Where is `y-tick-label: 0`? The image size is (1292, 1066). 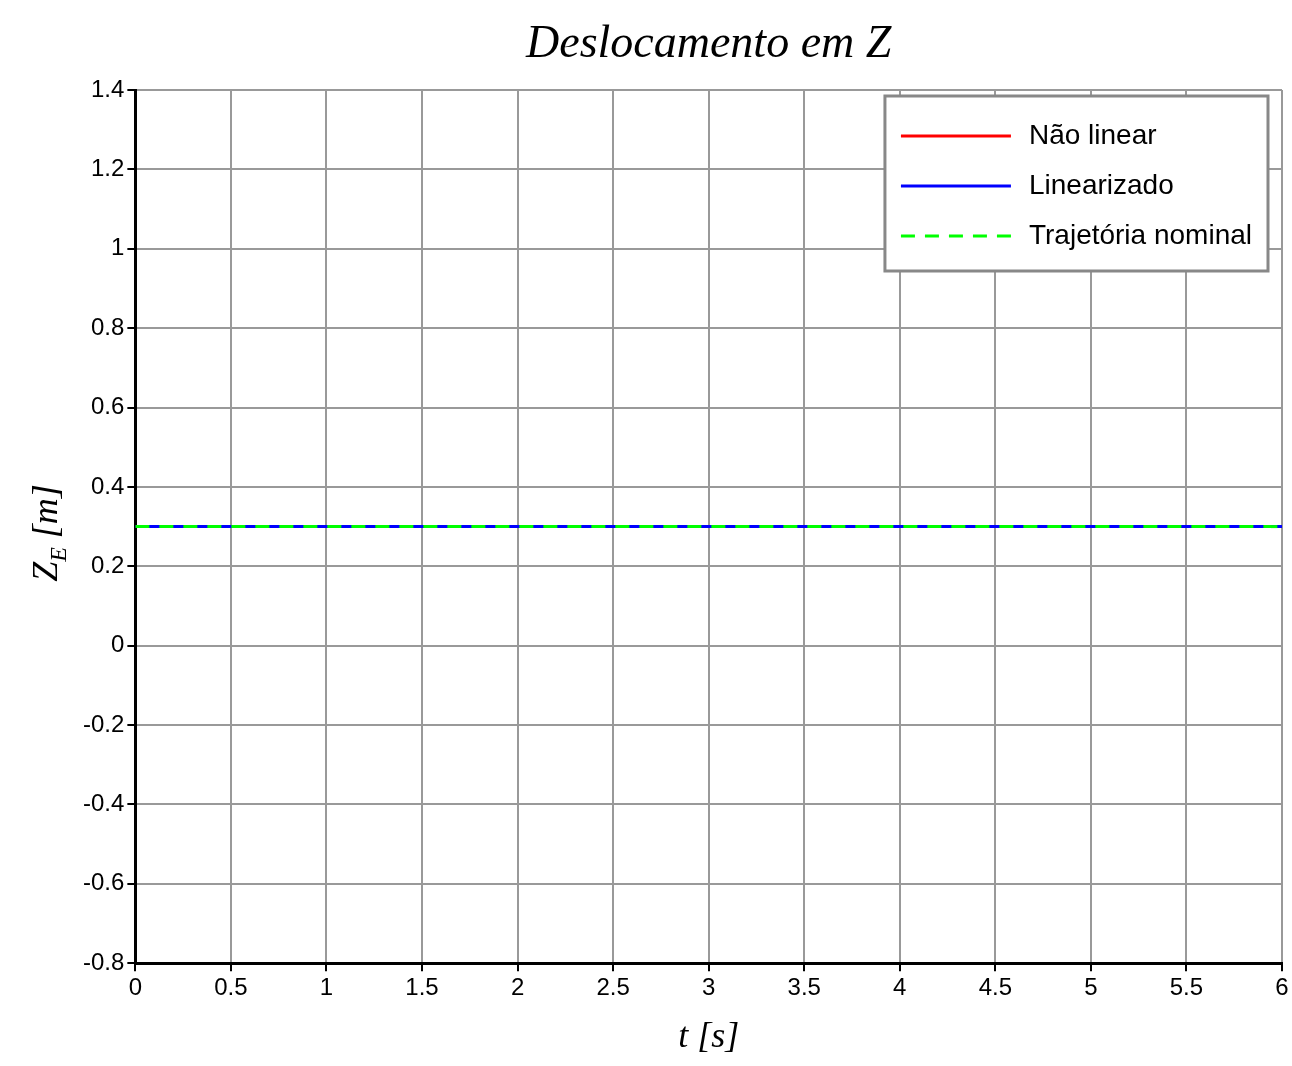
y-tick-label: 0 is located at coordinates (118, 644).